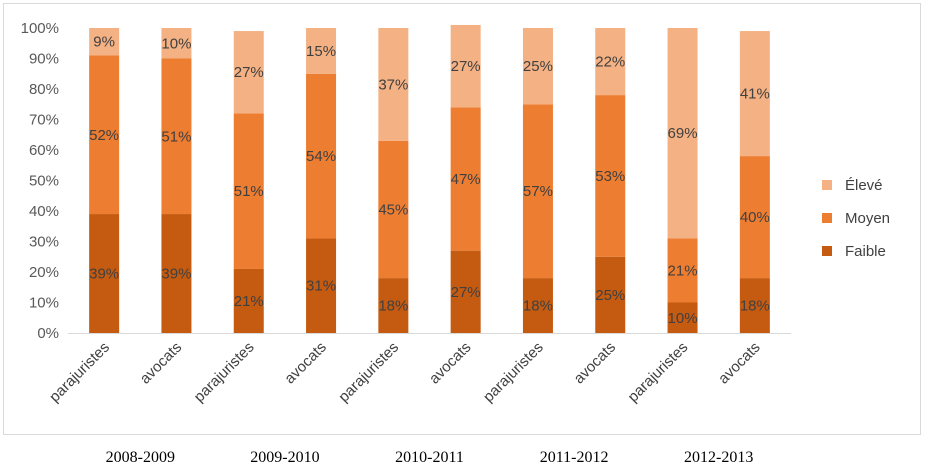 Image resolution: width=927 pixels, height=475 pixels. Describe the element at coordinates (44, 59) in the screenshot. I see `y-tick-label: 90%` at that location.